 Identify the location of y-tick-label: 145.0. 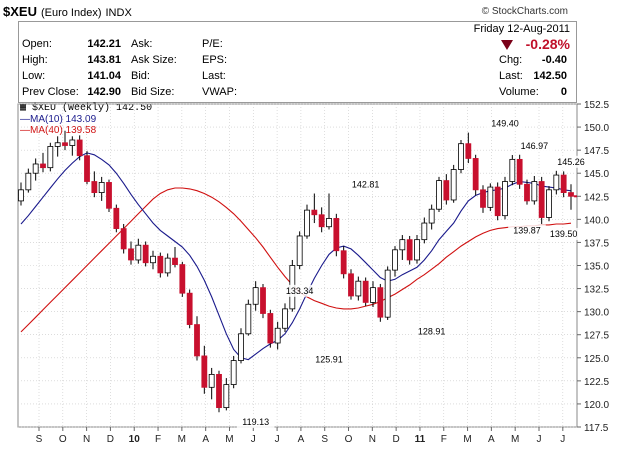
(596, 174).